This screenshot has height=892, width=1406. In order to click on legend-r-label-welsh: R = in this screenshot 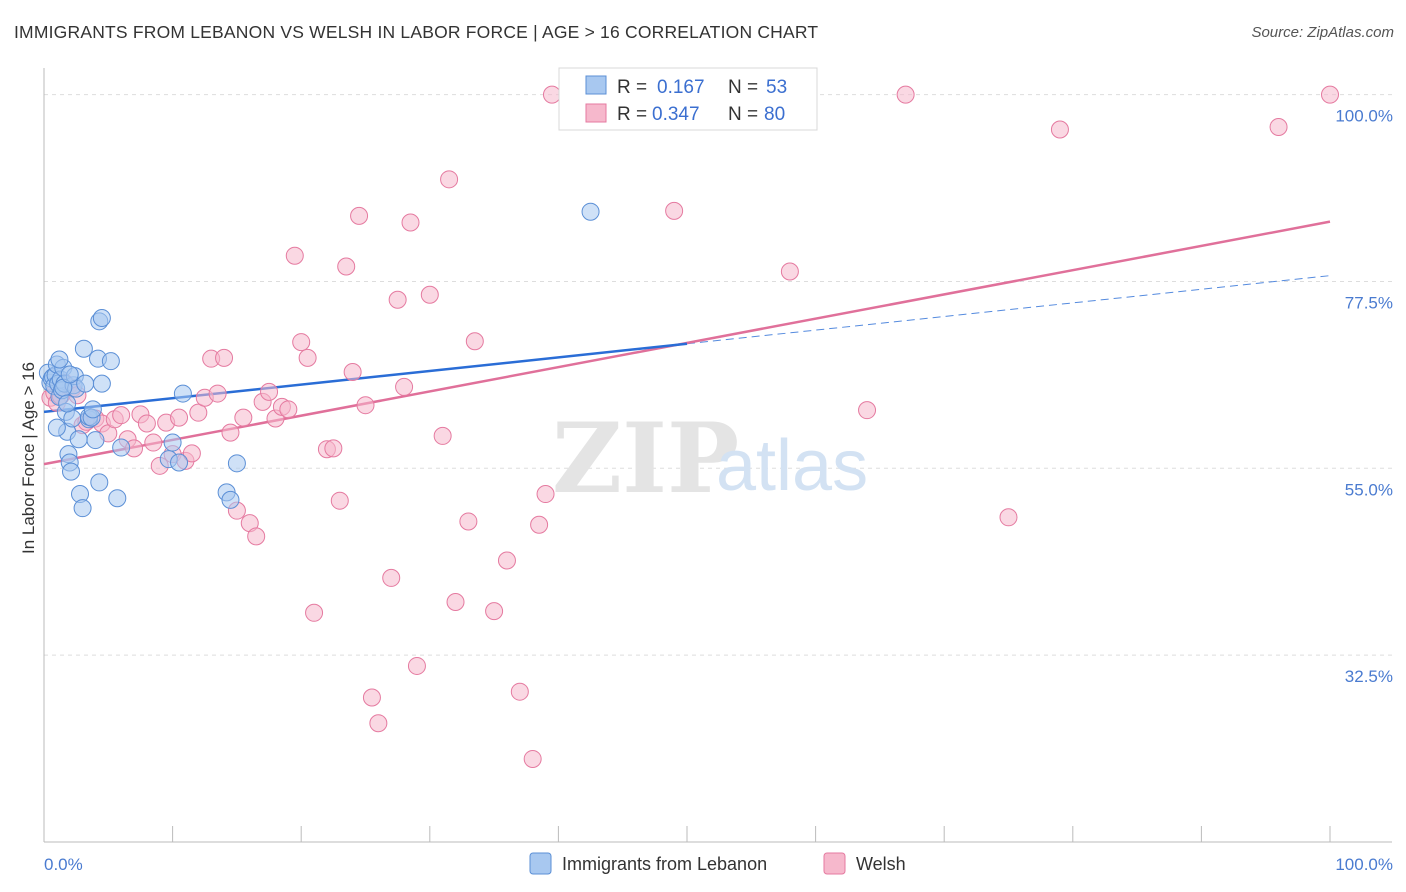, I will do `click(632, 114)`.